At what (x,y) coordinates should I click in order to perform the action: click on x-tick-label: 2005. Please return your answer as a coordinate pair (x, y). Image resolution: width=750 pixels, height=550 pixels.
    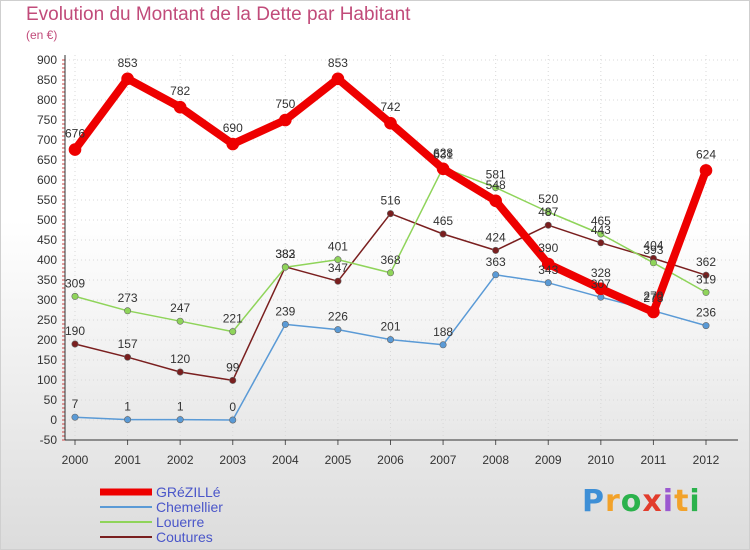
    Looking at the image, I should click on (338, 460).